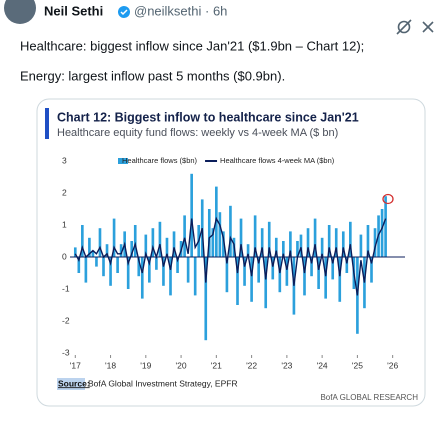 The height and width of the screenshot is (424, 447). What do you see at coordinates (181, 365) in the screenshot?
I see `x-tick-label: '20` at bounding box center [181, 365].